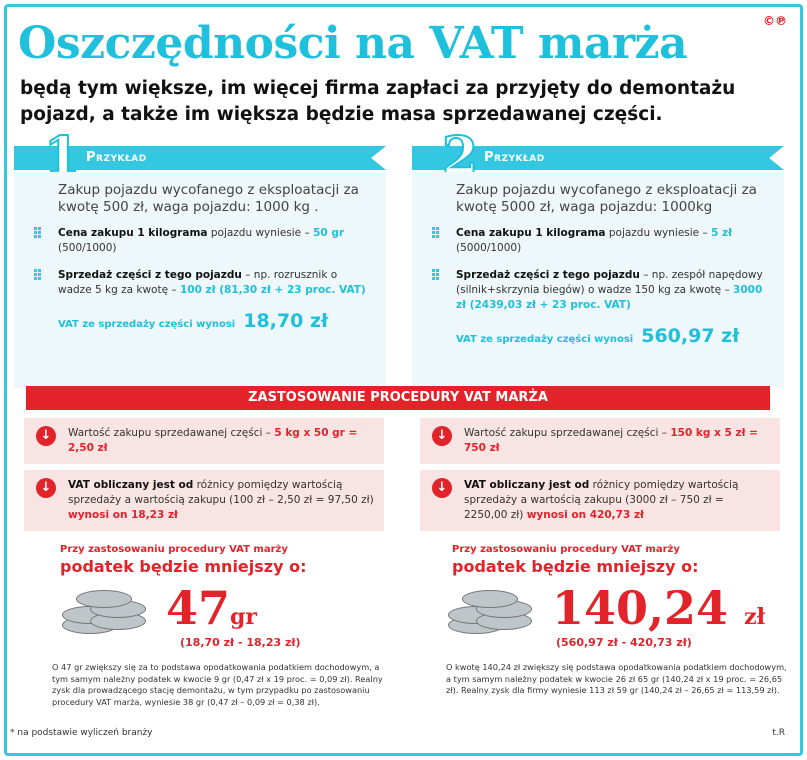 Image resolution: width=807 pixels, height=760 pixels. I want to click on savings-amount: 47, so click(198, 608).